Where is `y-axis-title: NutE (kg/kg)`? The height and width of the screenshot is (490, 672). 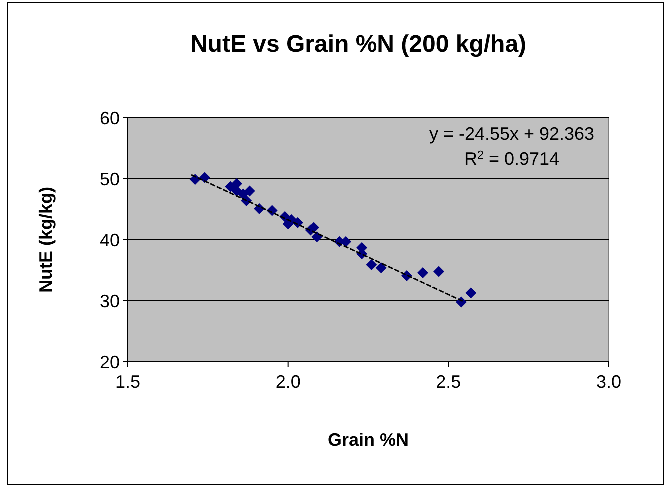
y-axis-title: NutE (kg/kg) is located at coordinates (46, 240).